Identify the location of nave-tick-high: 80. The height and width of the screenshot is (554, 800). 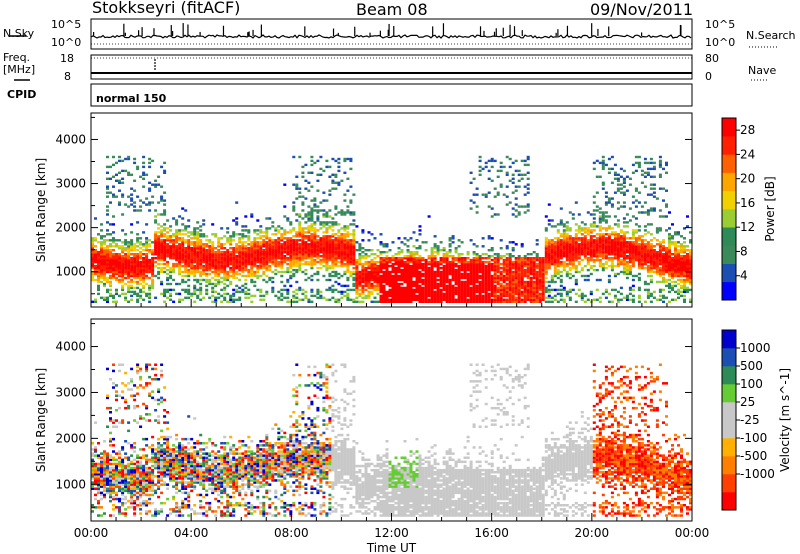
(712, 58).